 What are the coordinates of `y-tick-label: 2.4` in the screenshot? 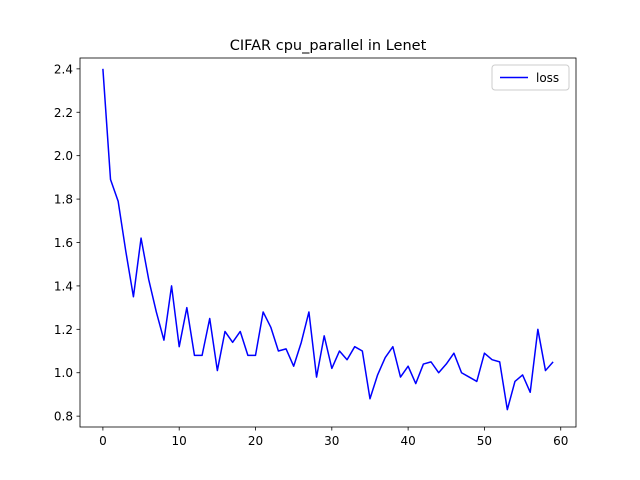 It's located at (63, 69).